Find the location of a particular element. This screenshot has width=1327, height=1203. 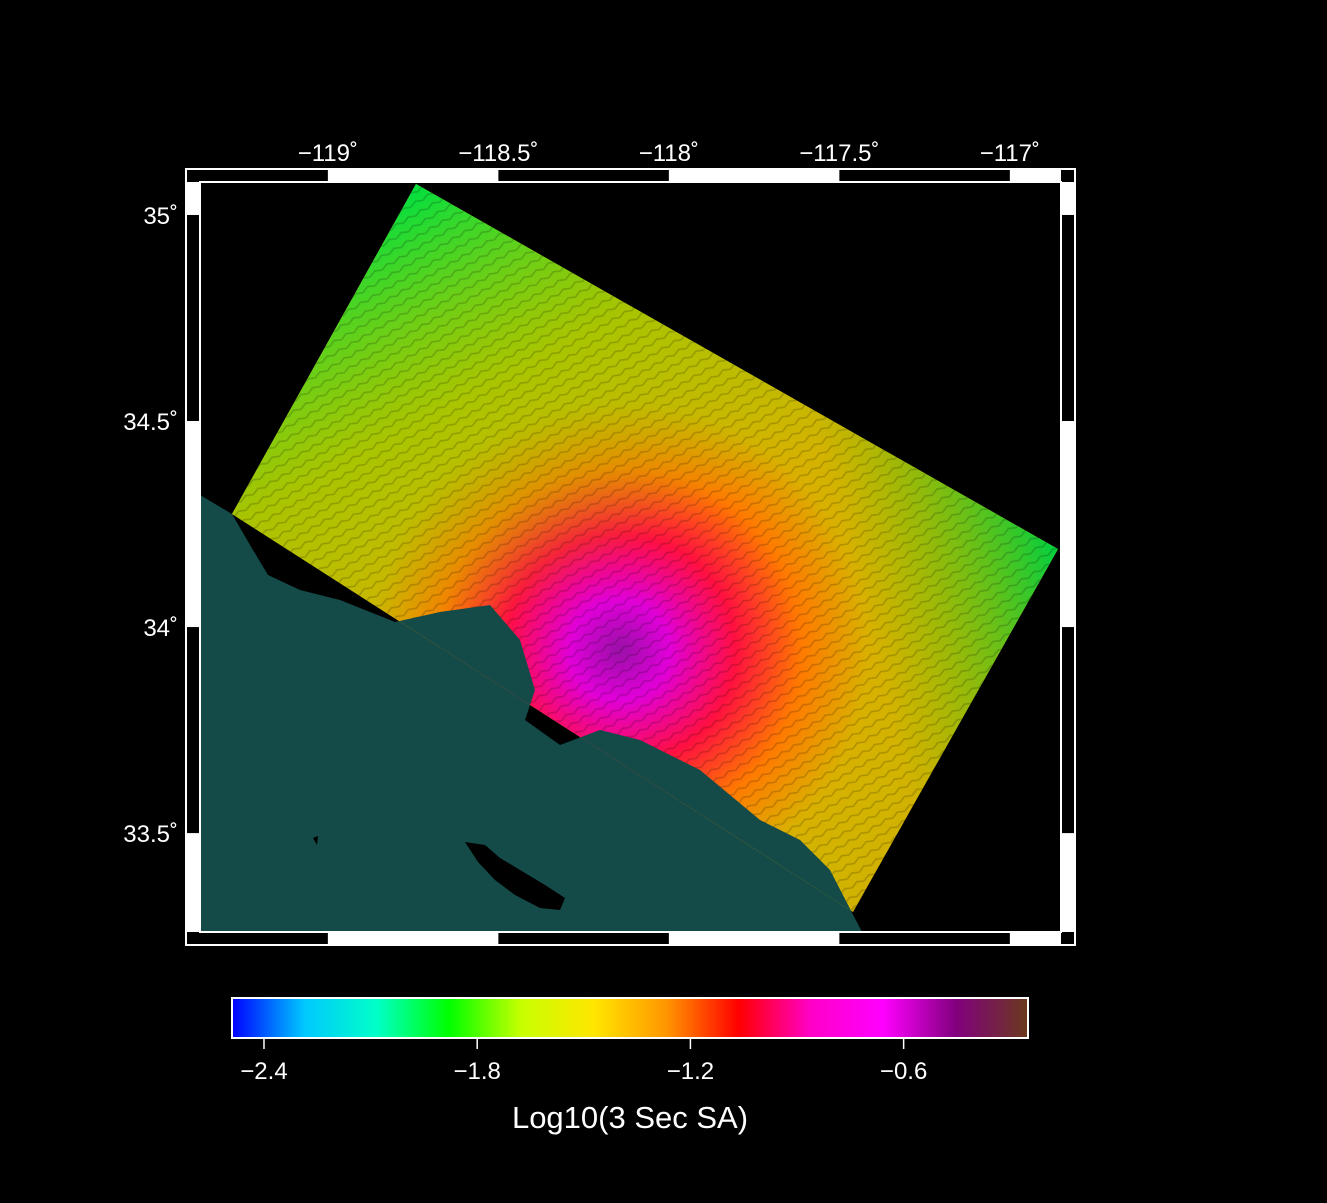

colorbar-ticks: −2.4 −1.8 −1.2 −0.6 is located at coordinates (583, 1062).